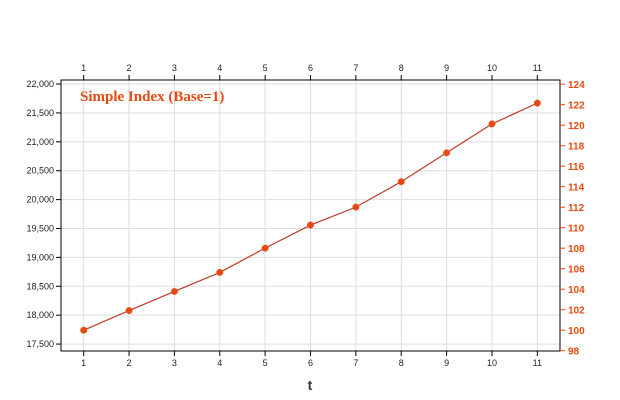 The width and height of the screenshot is (620, 400). Describe the element at coordinates (40, 113) in the screenshot. I see `y-tick-label-left: 21,500` at that location.